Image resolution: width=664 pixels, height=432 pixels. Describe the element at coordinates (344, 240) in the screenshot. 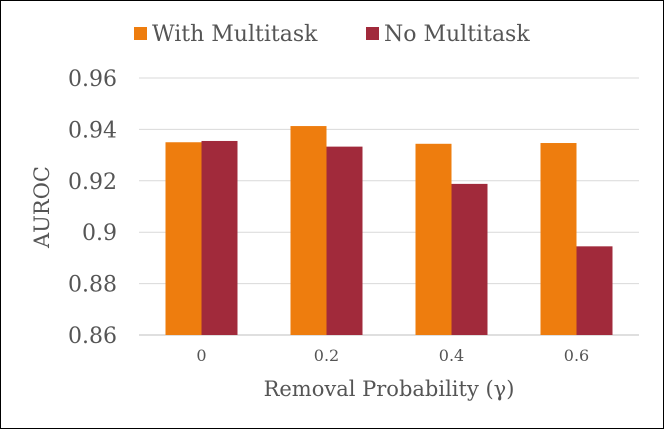

I see `bar-no-multitask-0.2` at that location.